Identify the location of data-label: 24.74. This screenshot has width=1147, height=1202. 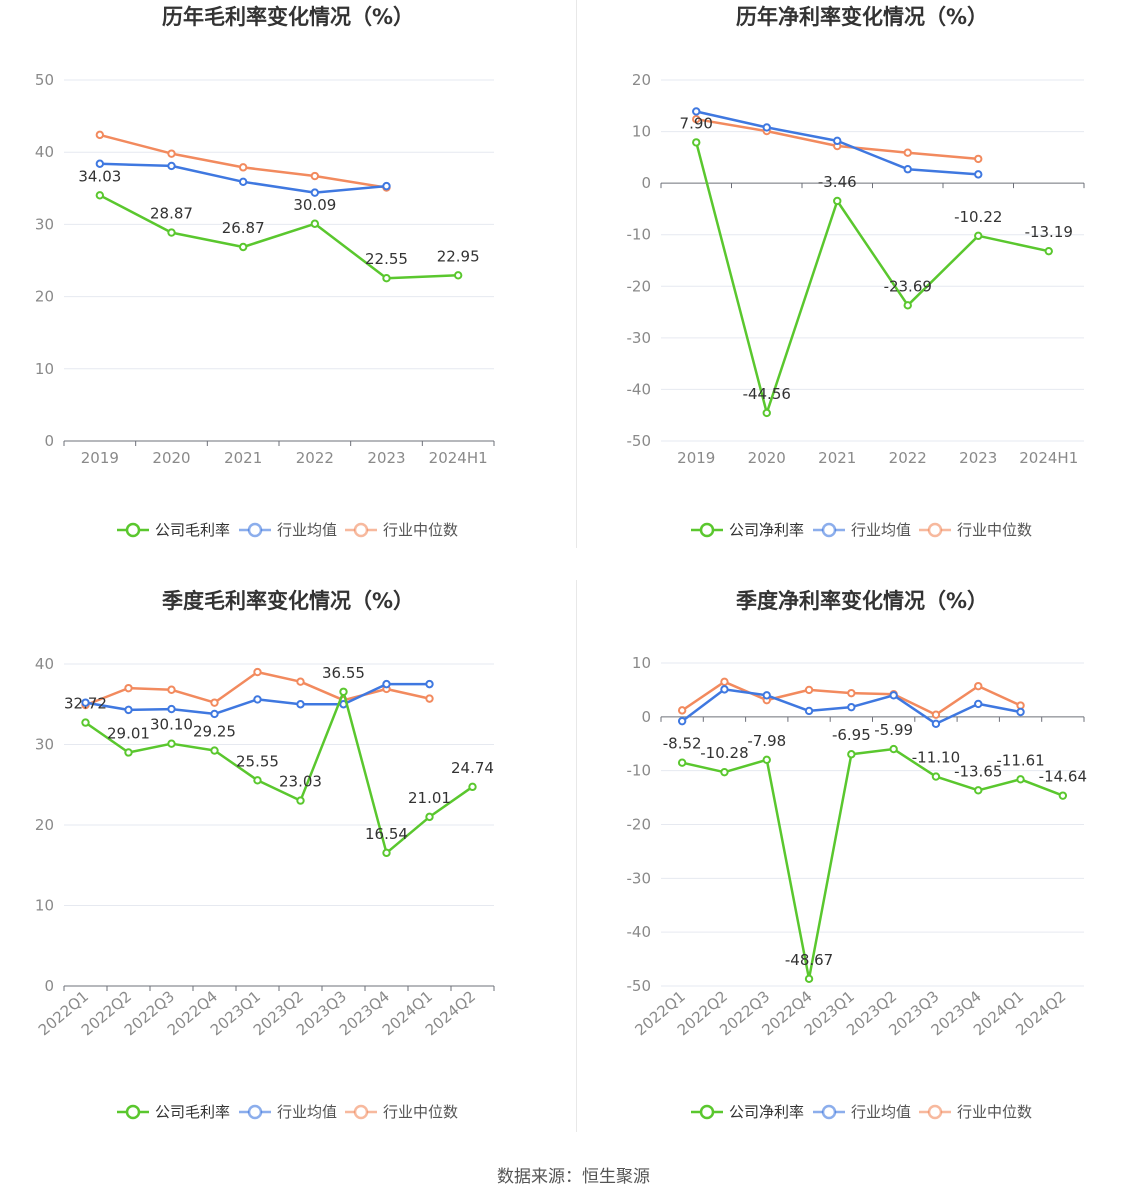
(472, 768).